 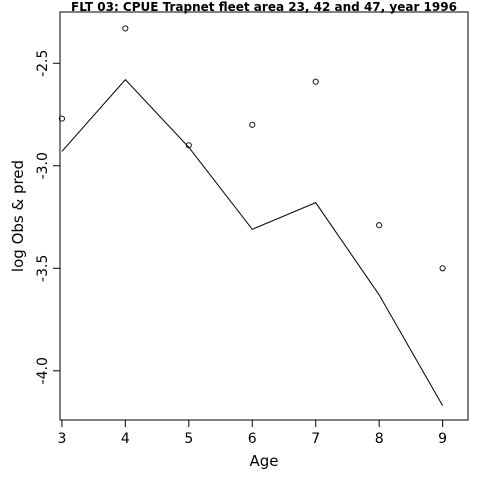 What do you see at coordinates (47, 217) in the screenshot?
I see `y-axis: -4.0 -3.5 -3.0 -2.5` at bounding box center [47, 217].